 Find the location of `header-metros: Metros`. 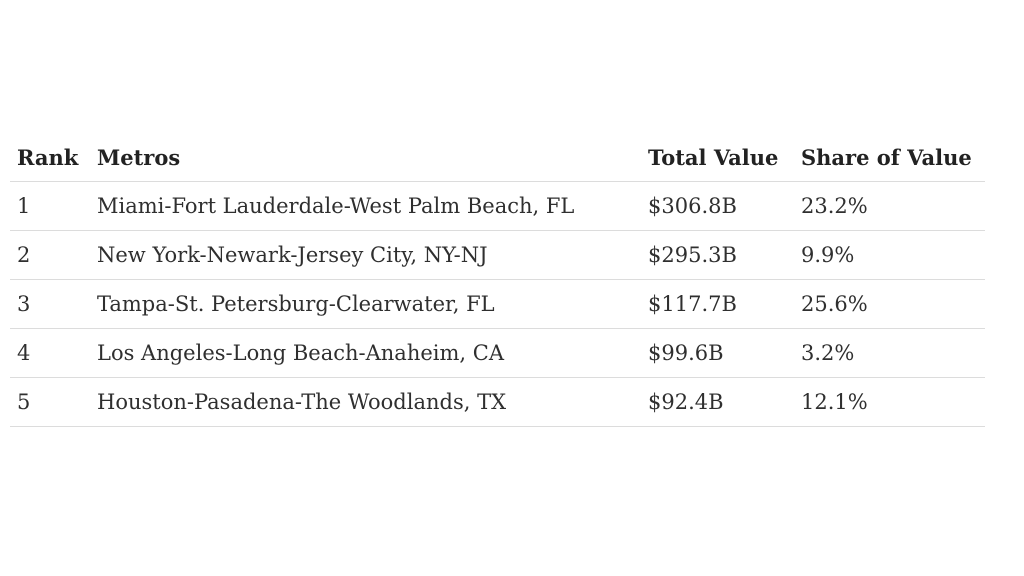

header-metros: Metros is located at coordinates (365, 157).